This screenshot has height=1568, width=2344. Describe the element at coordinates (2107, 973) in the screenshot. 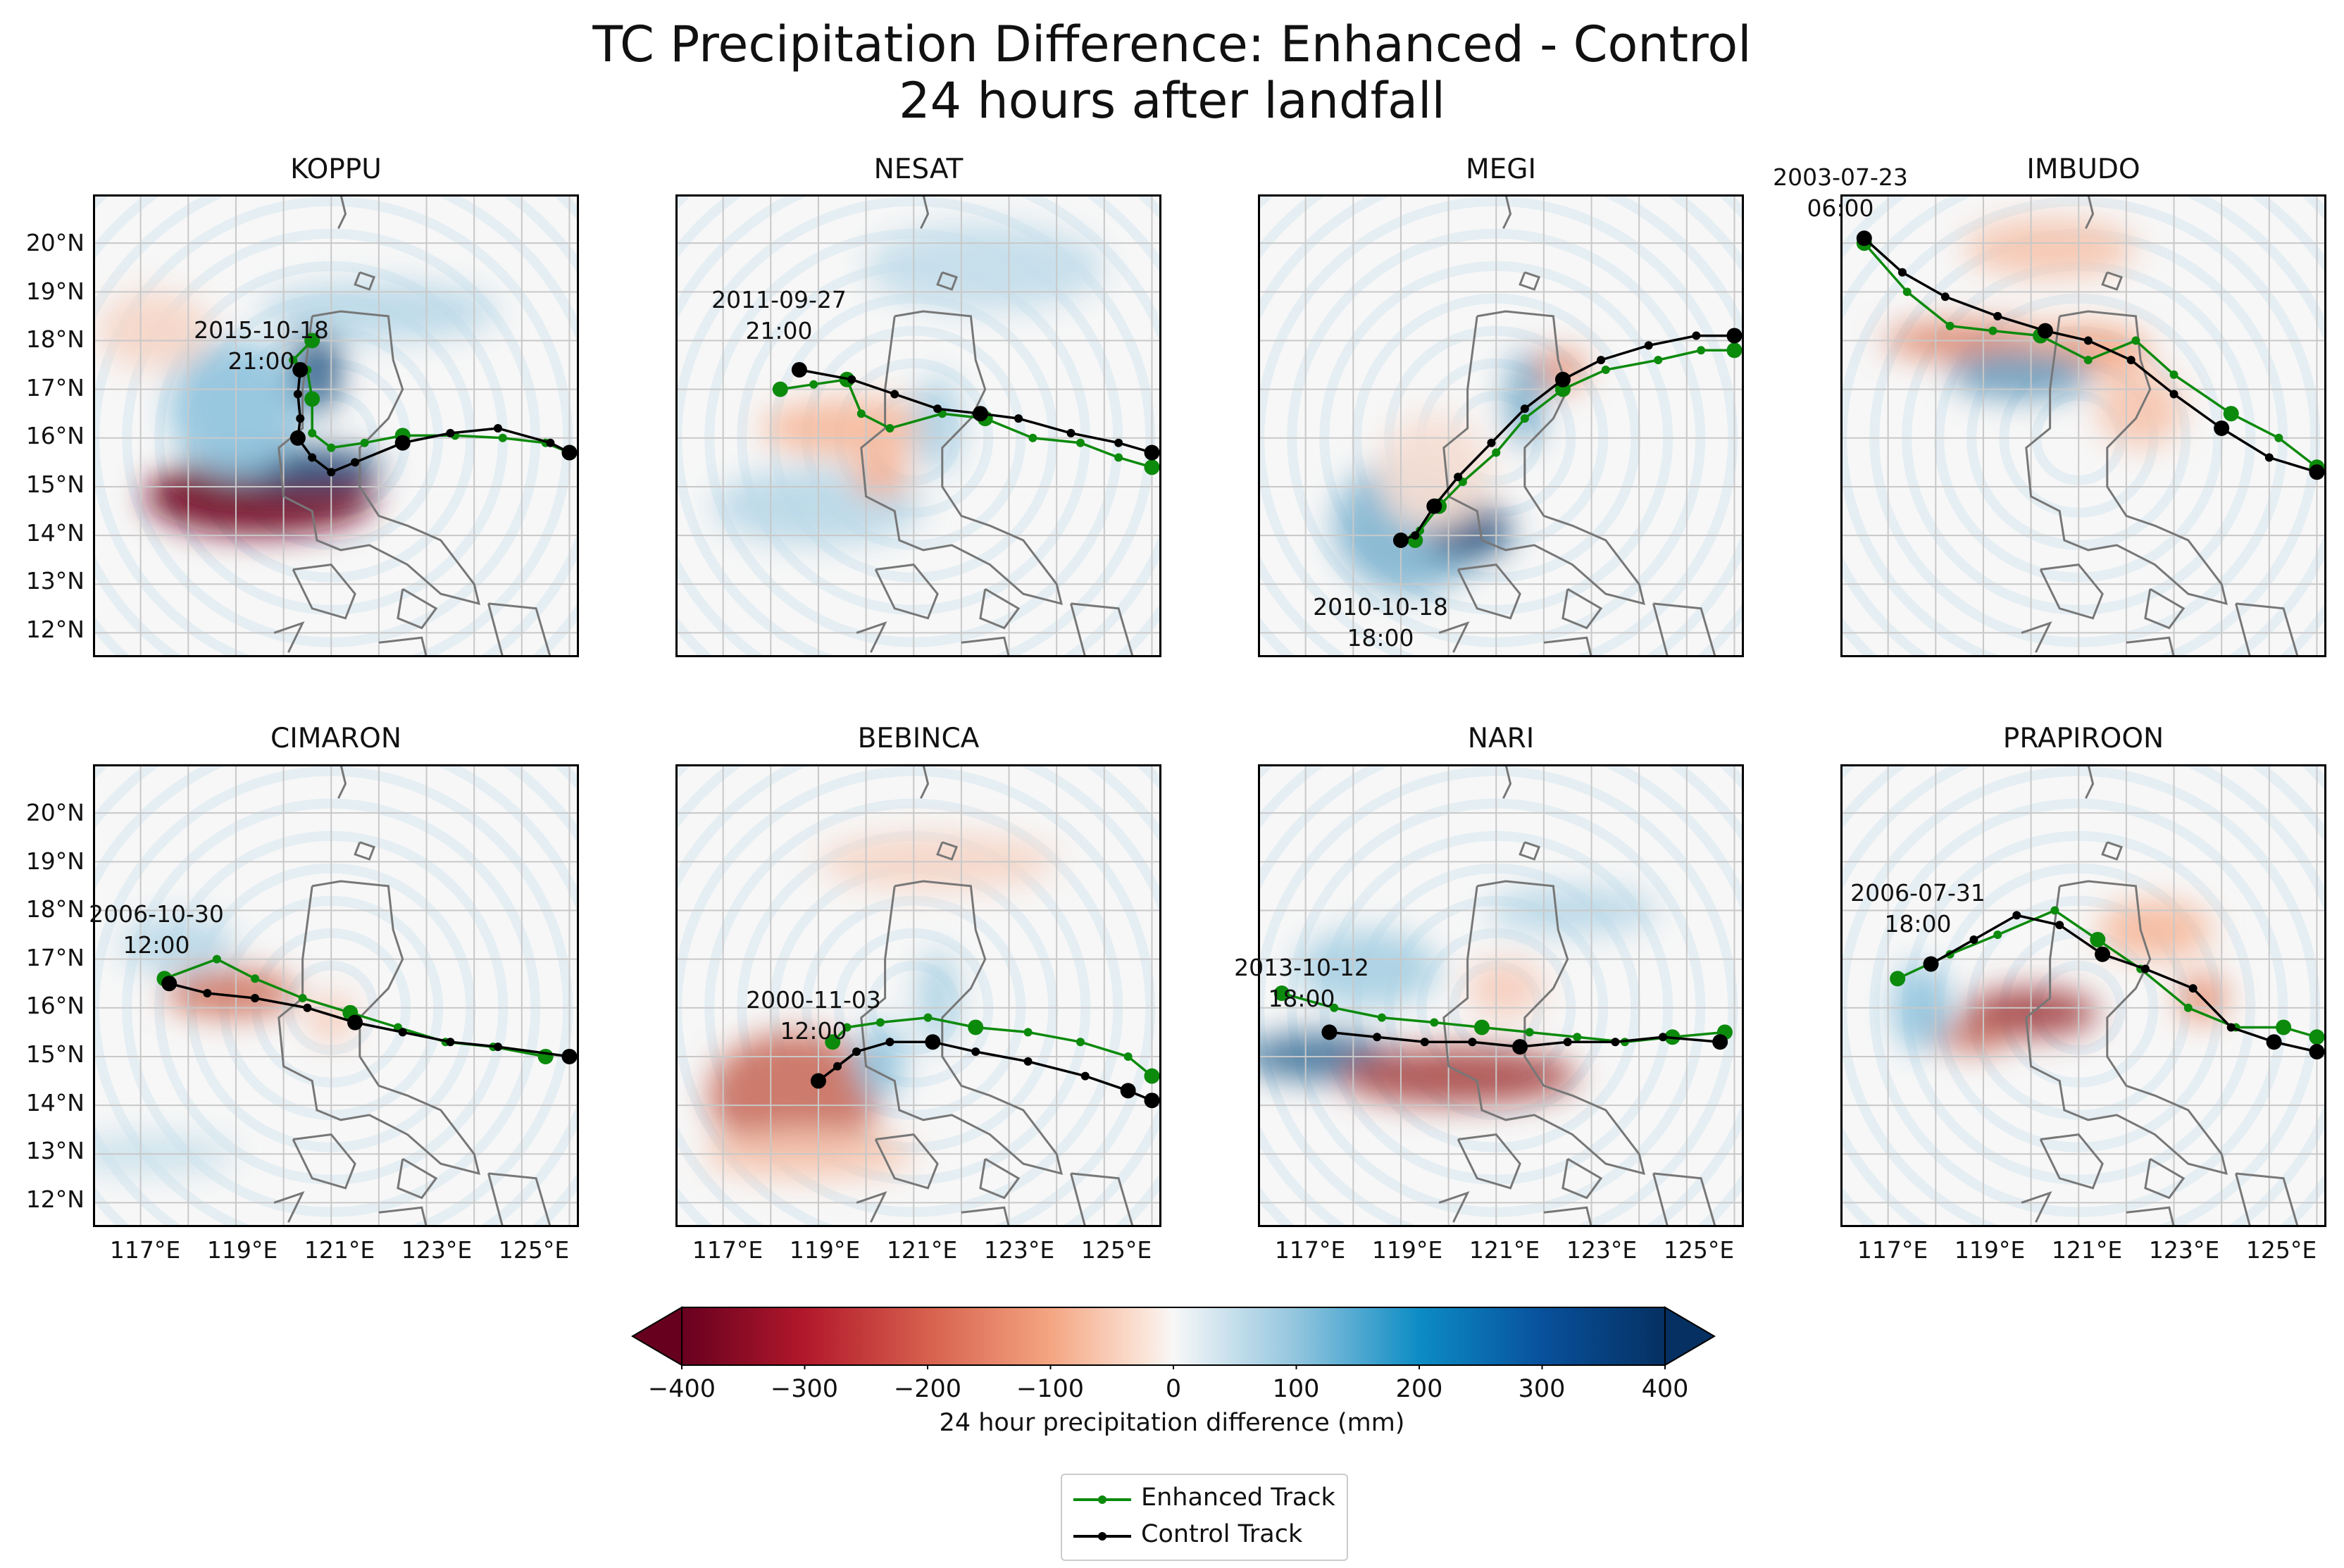

I see `enhanced-track-line` at that location.